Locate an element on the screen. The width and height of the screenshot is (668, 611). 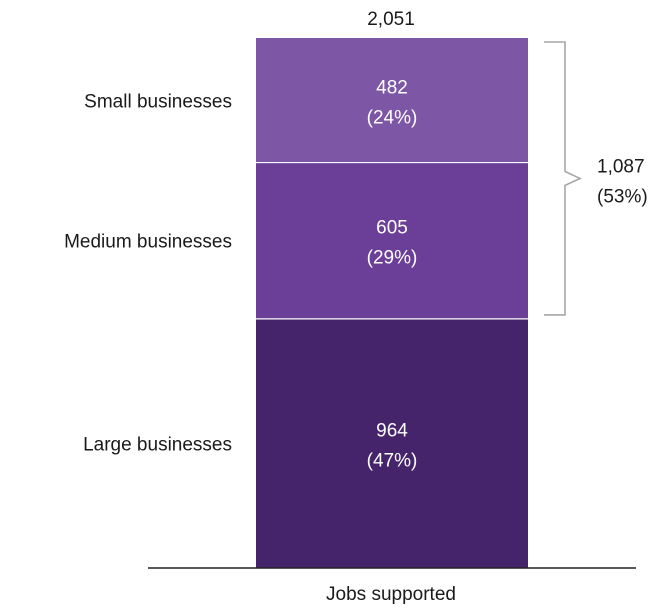
bar-segment-medium-businesses is located at coordinates (392, 240).